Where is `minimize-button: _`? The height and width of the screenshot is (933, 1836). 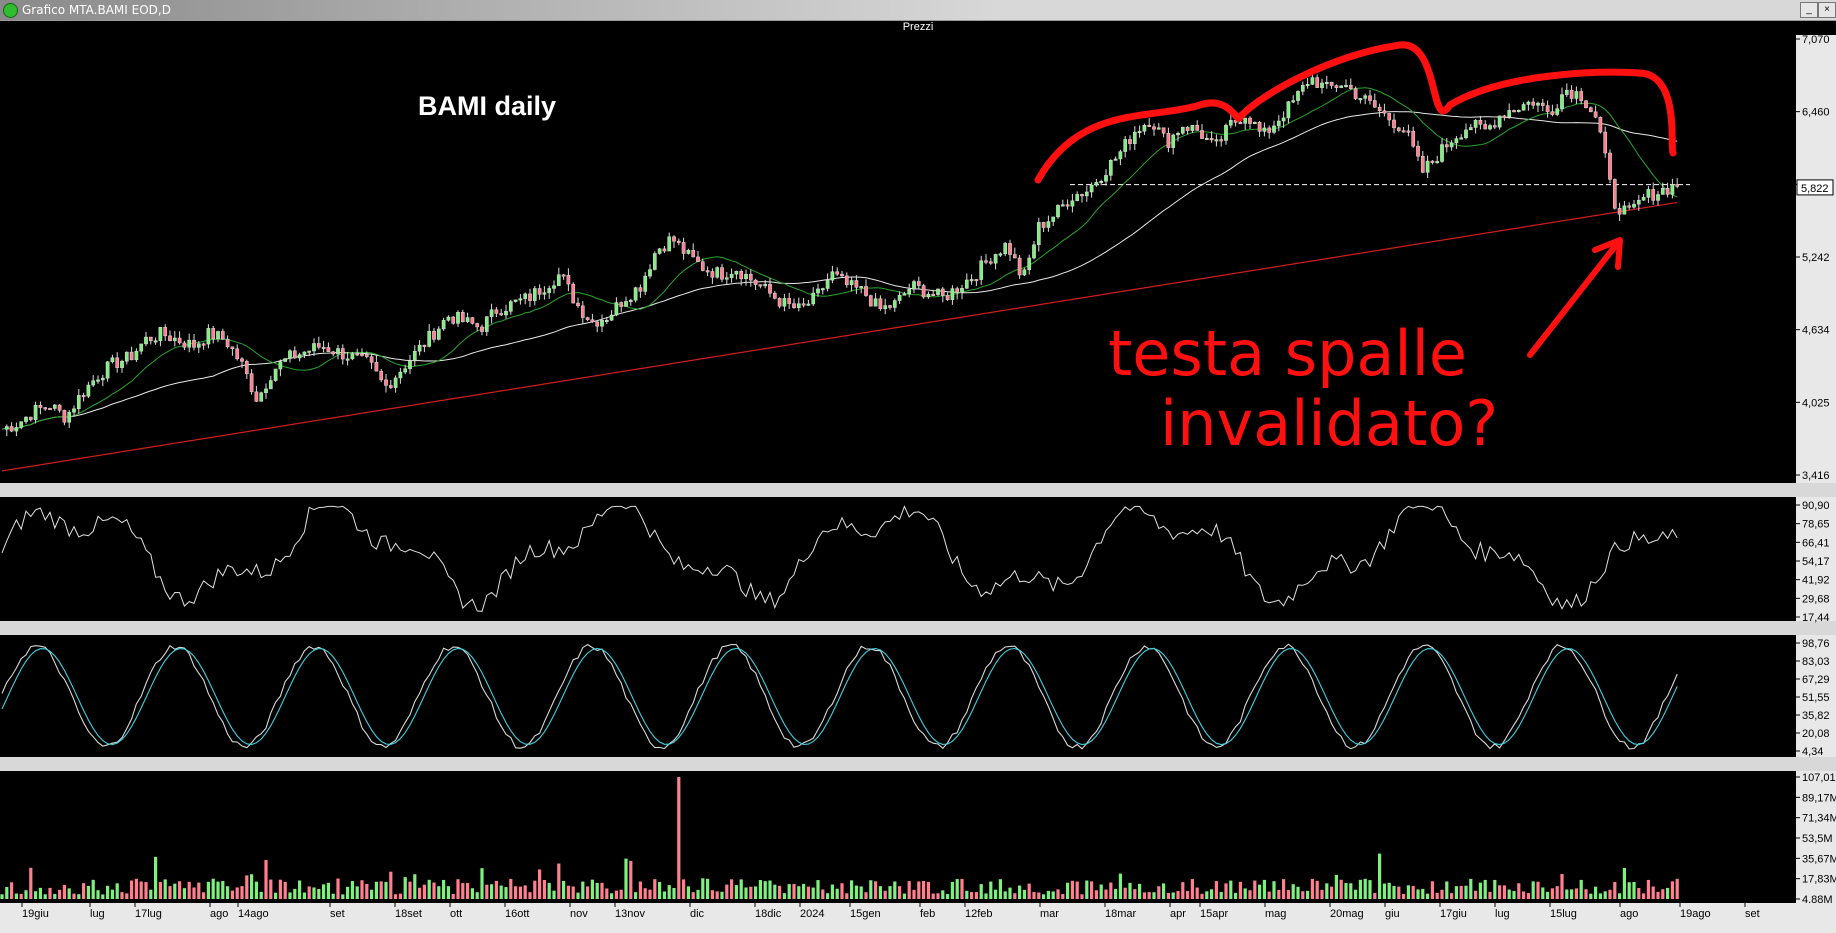 minimize-button: _ is located at coordinates (1809, 10).